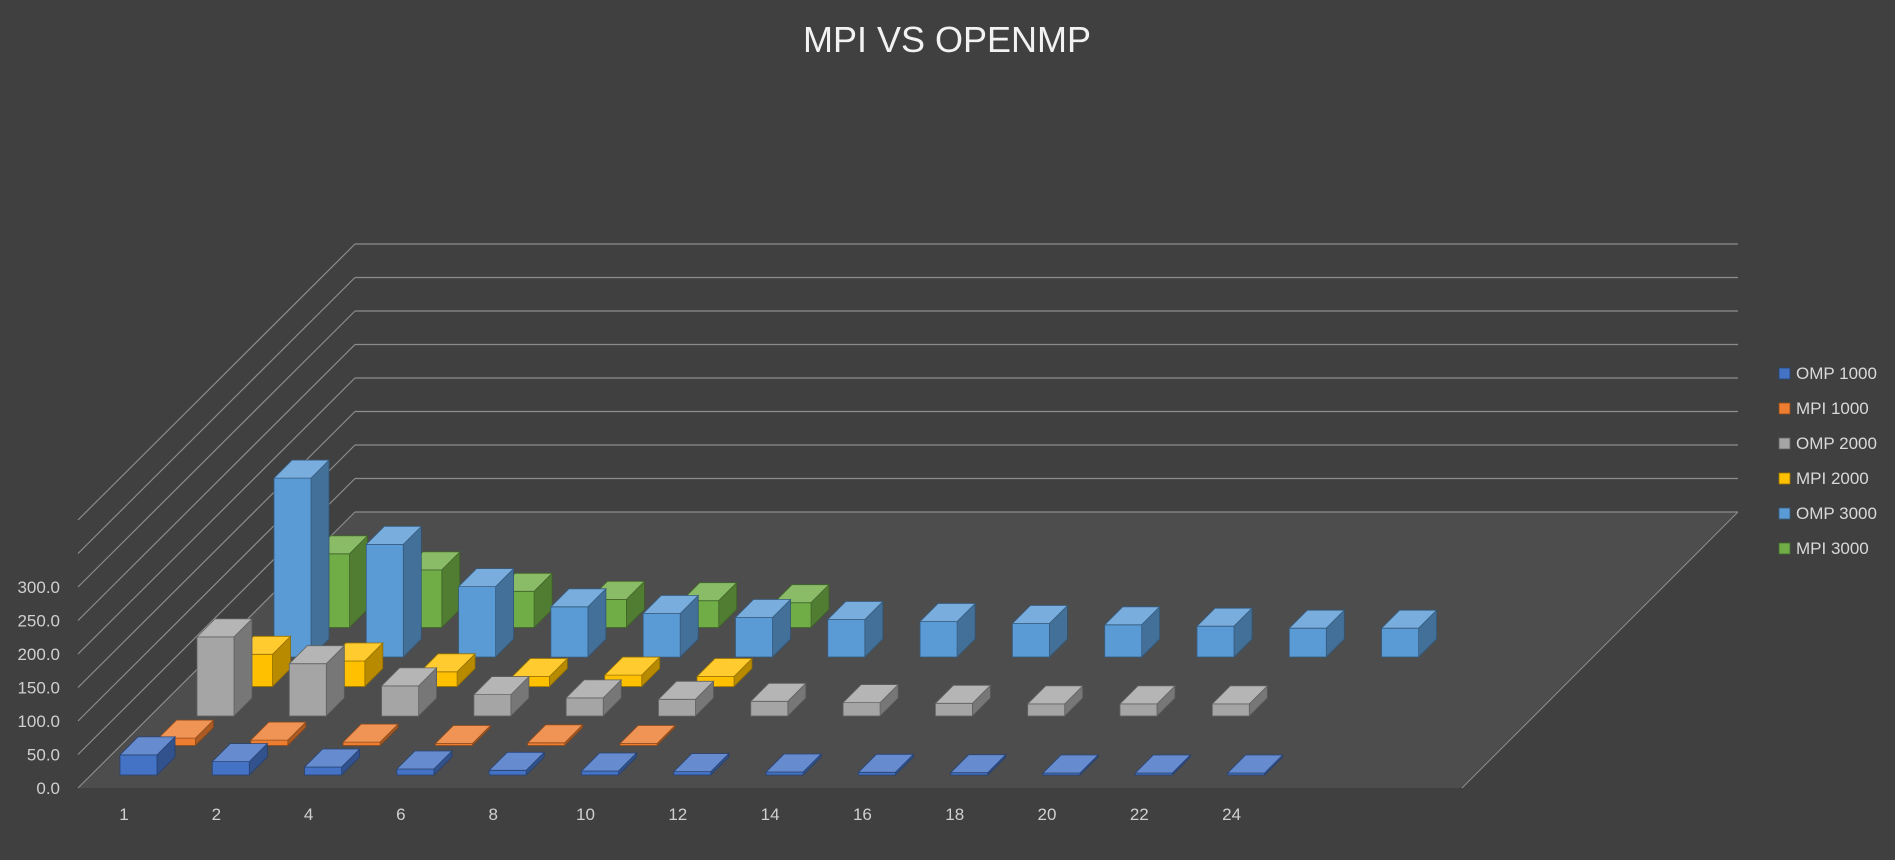 This screenshot has height=860, width=1895. What do you see at coordinates (1836, 373) in the screenshot?
I see `legend-label: OMP 1000` at bounding box center [1836, 373].